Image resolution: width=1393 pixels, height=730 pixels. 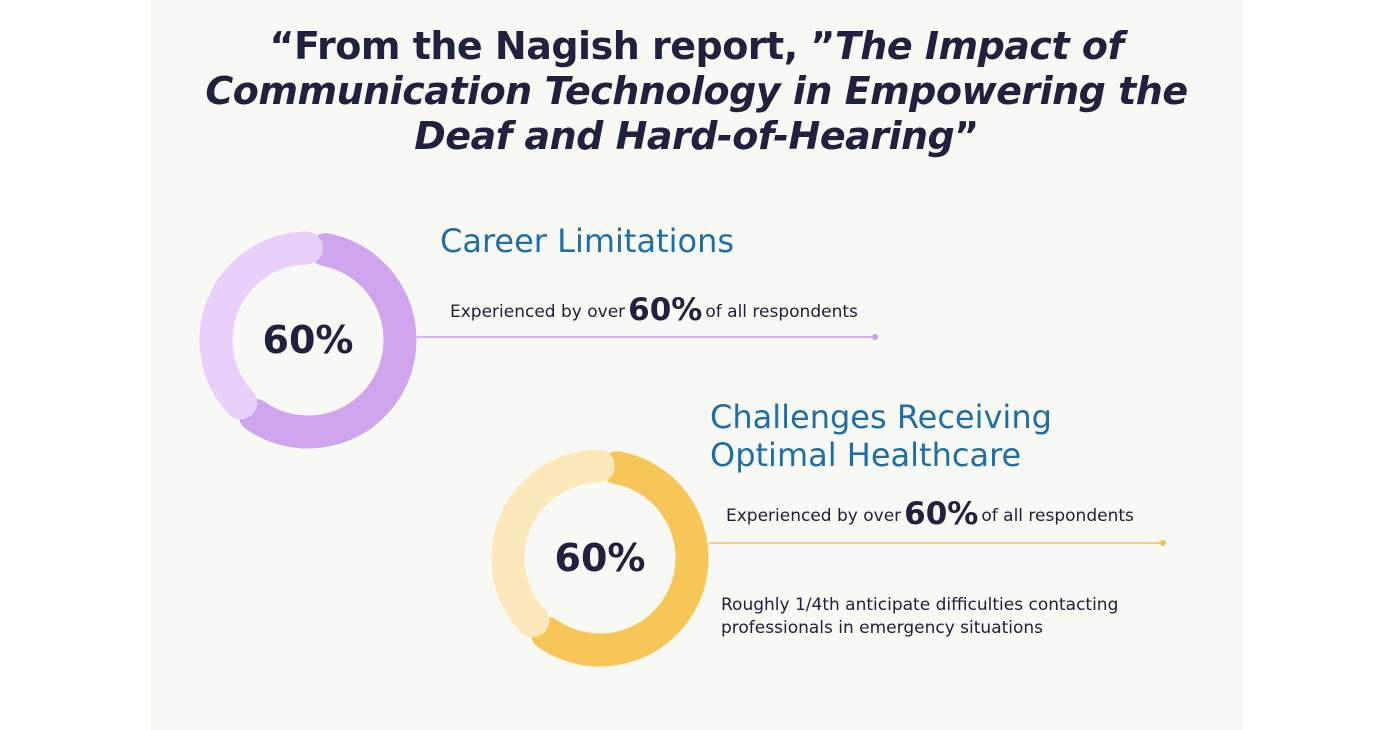 What do you see at coordinates (587, 241) in the screenshot?
I see `chart1-title: Career Limitations` at bounding box center [587, 241].